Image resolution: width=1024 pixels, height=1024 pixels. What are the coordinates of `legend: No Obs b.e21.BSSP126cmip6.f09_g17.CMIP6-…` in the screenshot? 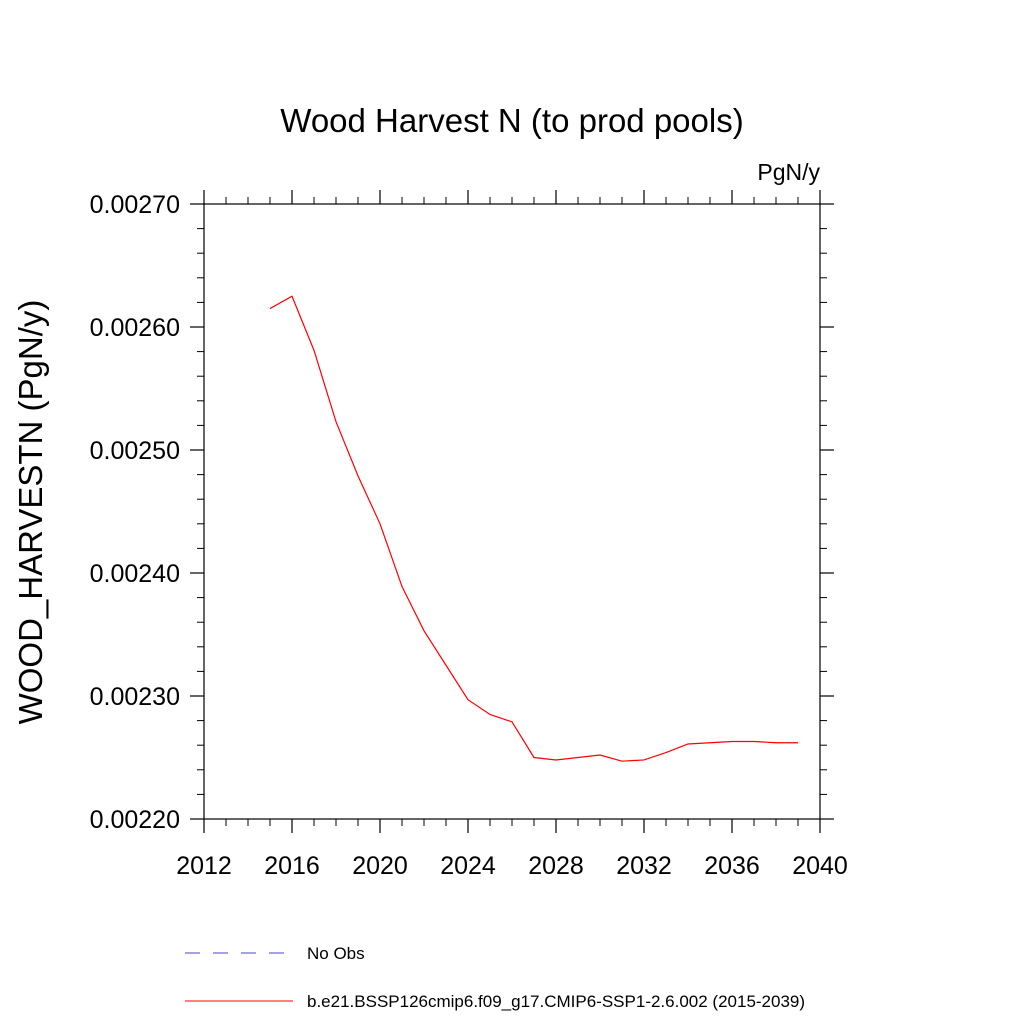 It's located at (495, 977).